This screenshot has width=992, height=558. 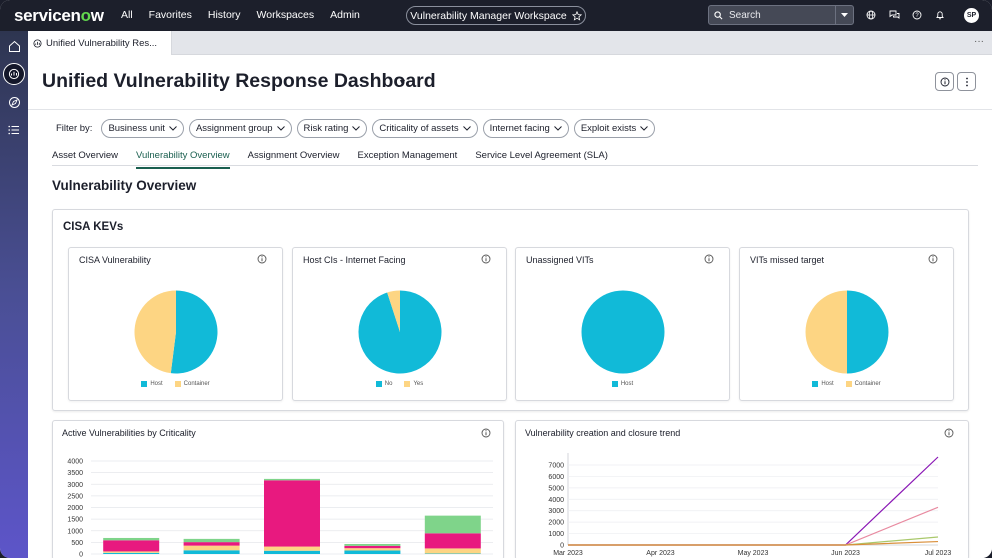 What do you see at coordinates (170, 15) in the screenshot?
I see `nav-favorites: Favorites` at bounding box center [170, 15].